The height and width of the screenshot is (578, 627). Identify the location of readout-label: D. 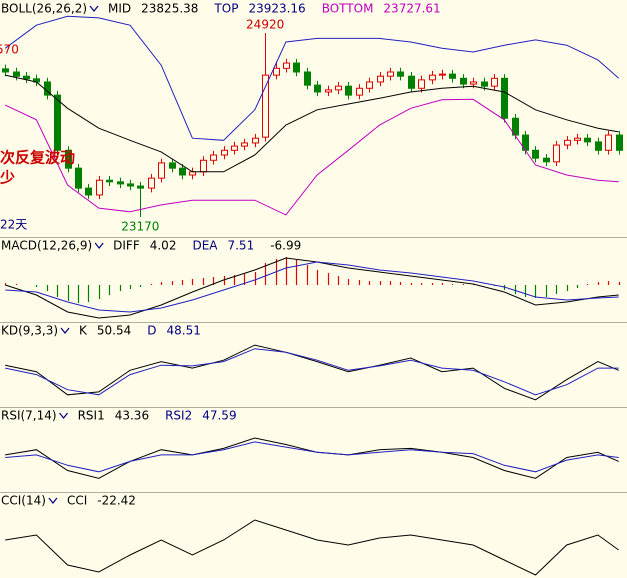
(151, 331).